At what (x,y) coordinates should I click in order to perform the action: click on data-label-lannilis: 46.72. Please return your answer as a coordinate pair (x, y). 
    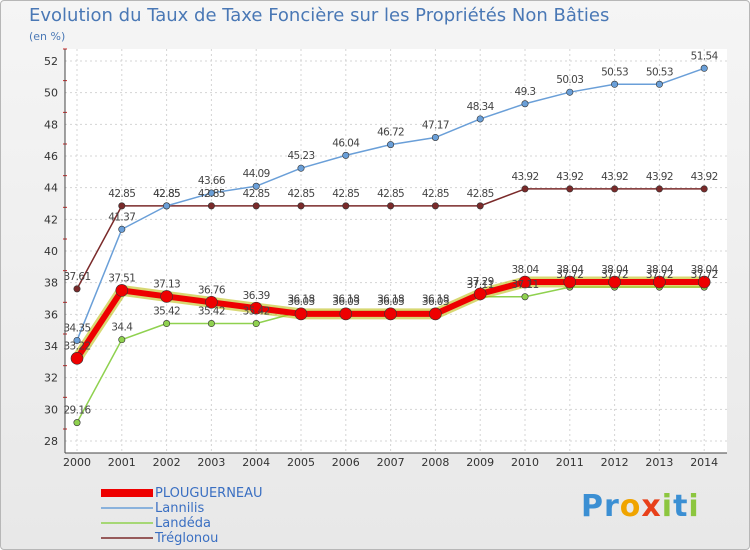
    Looking at the image, I should click on (390, 133).